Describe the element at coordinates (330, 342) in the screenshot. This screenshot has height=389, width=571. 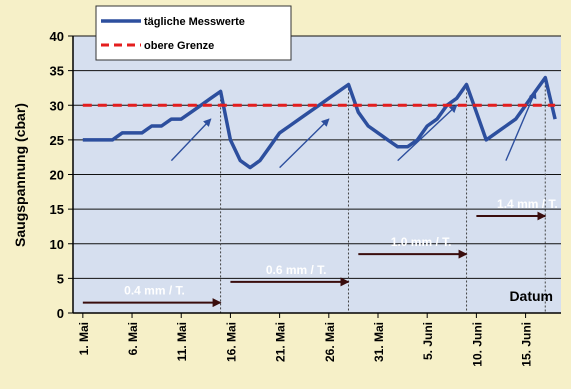
I see `x-tick-label: 26. Mai` at that location.